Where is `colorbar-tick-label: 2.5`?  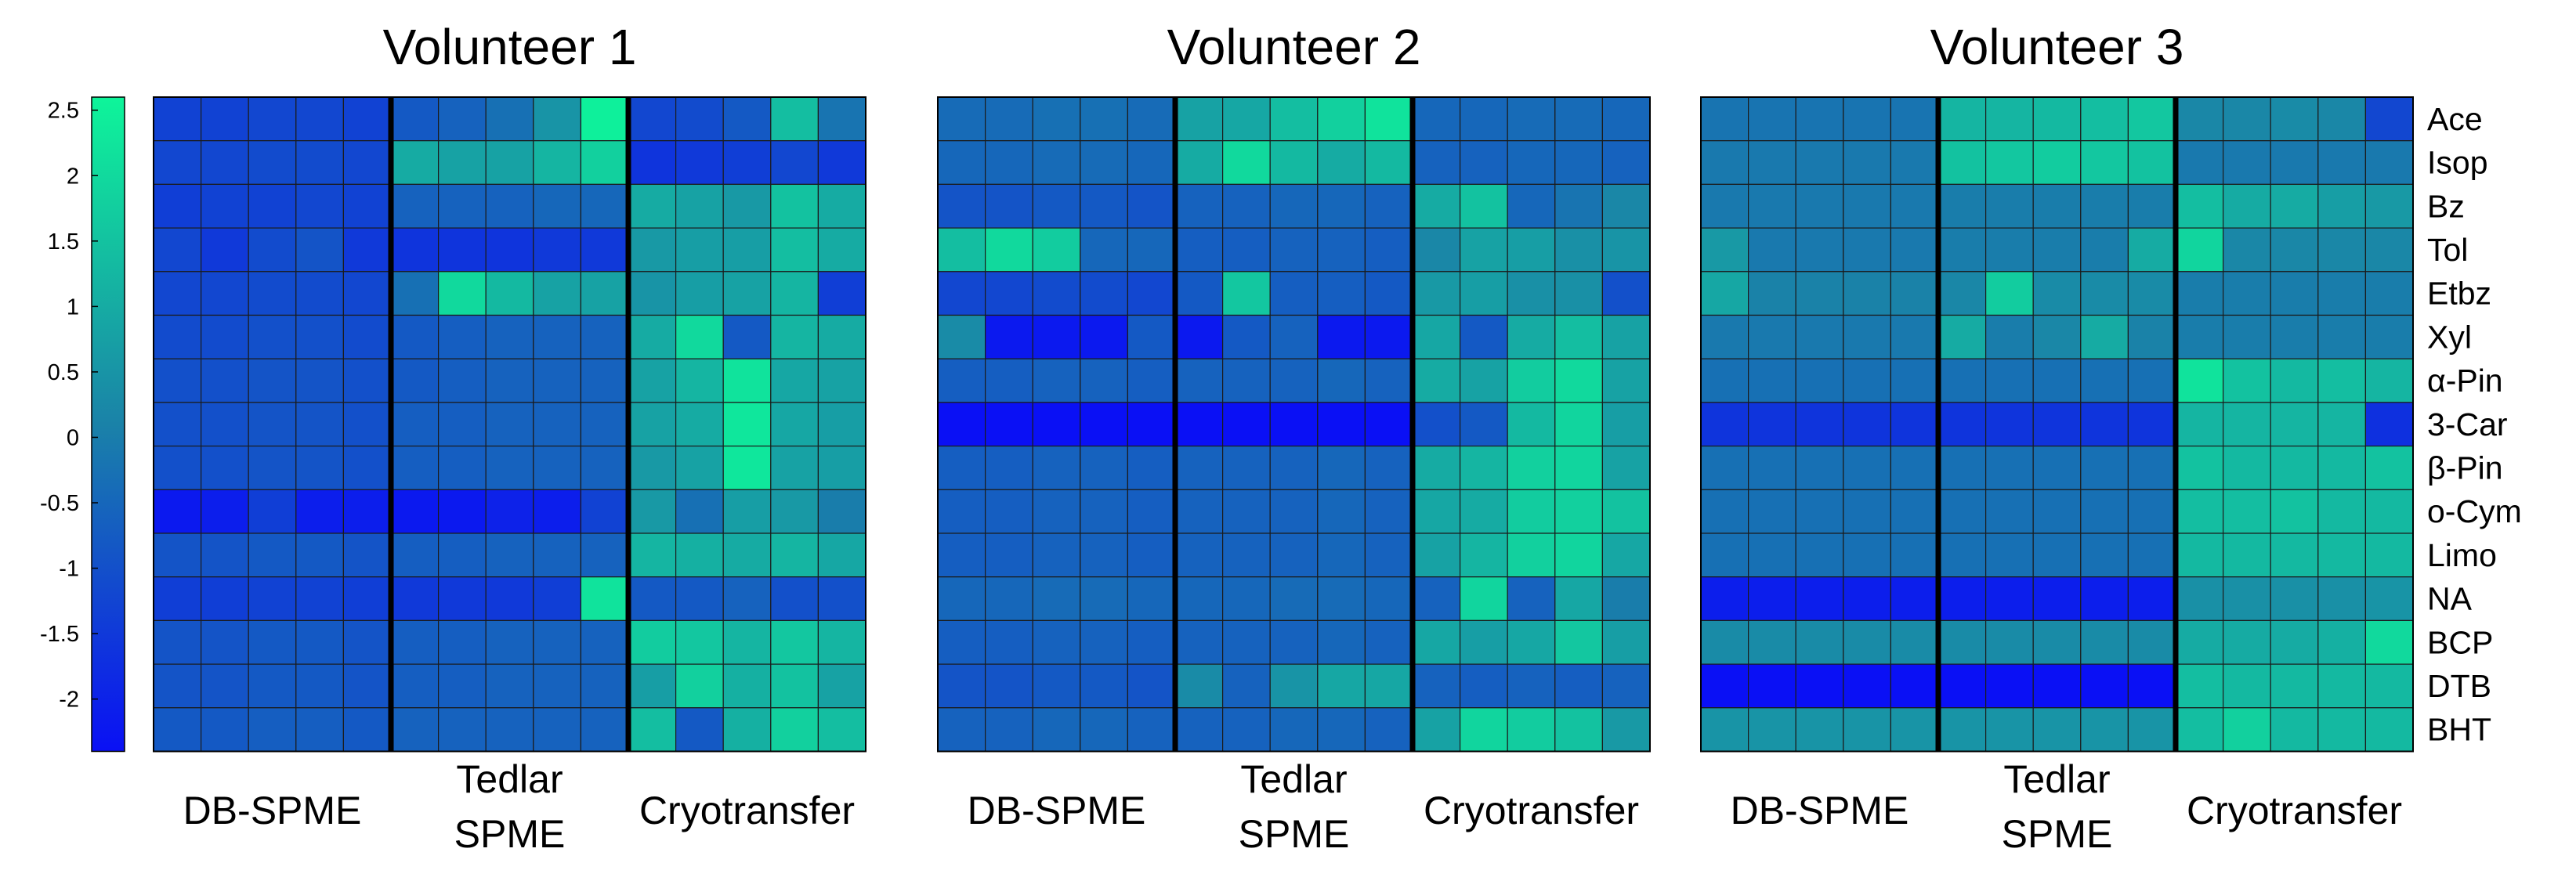 colorbar-tick-label: 2.5 is located at coordinates (64, 112).